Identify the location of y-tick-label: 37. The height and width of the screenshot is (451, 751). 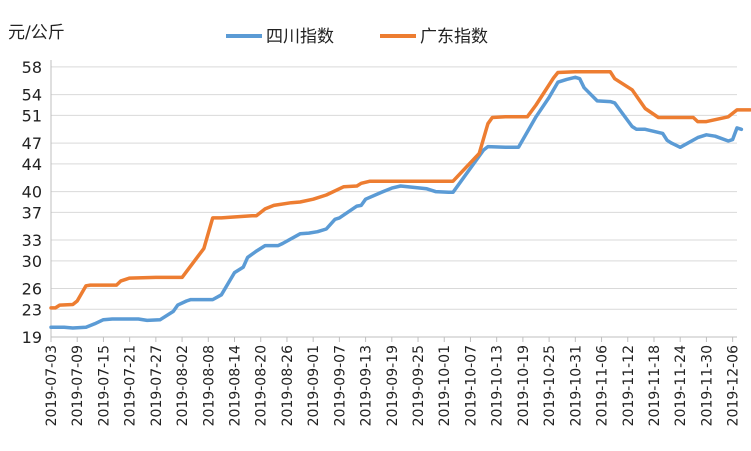
(32, 212).